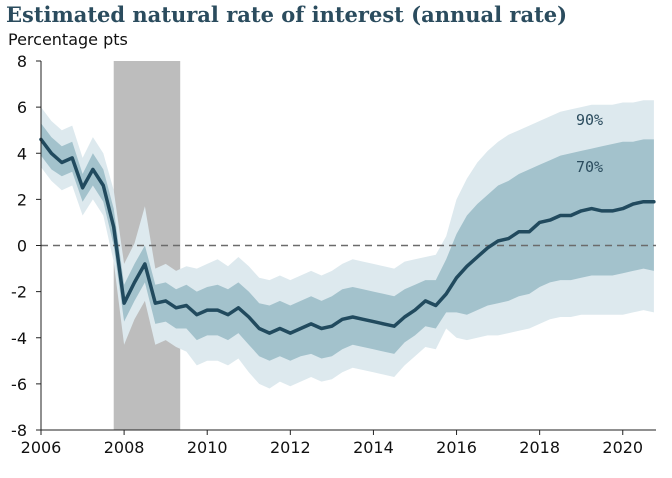  What do you see at coordinates (19, 384) in the screenshot?
I see `y-tick-label: -6` at bounding box center [19, 384].